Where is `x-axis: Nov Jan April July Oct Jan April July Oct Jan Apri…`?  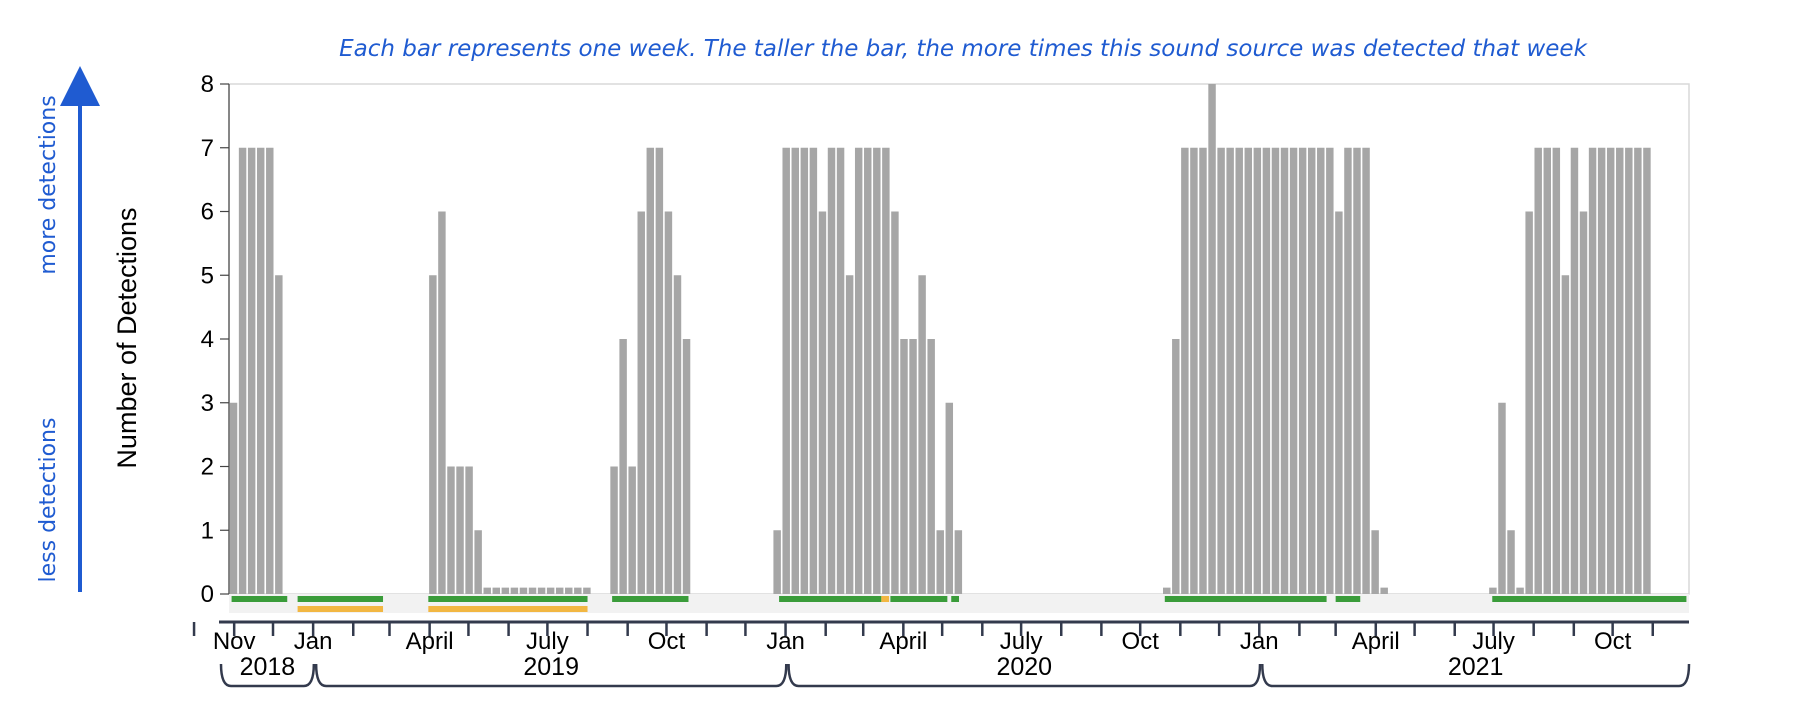
x-axis: Nov Jan April July Oct Jan April July Oct Jan Apri… is located at coordinates (940, 637).